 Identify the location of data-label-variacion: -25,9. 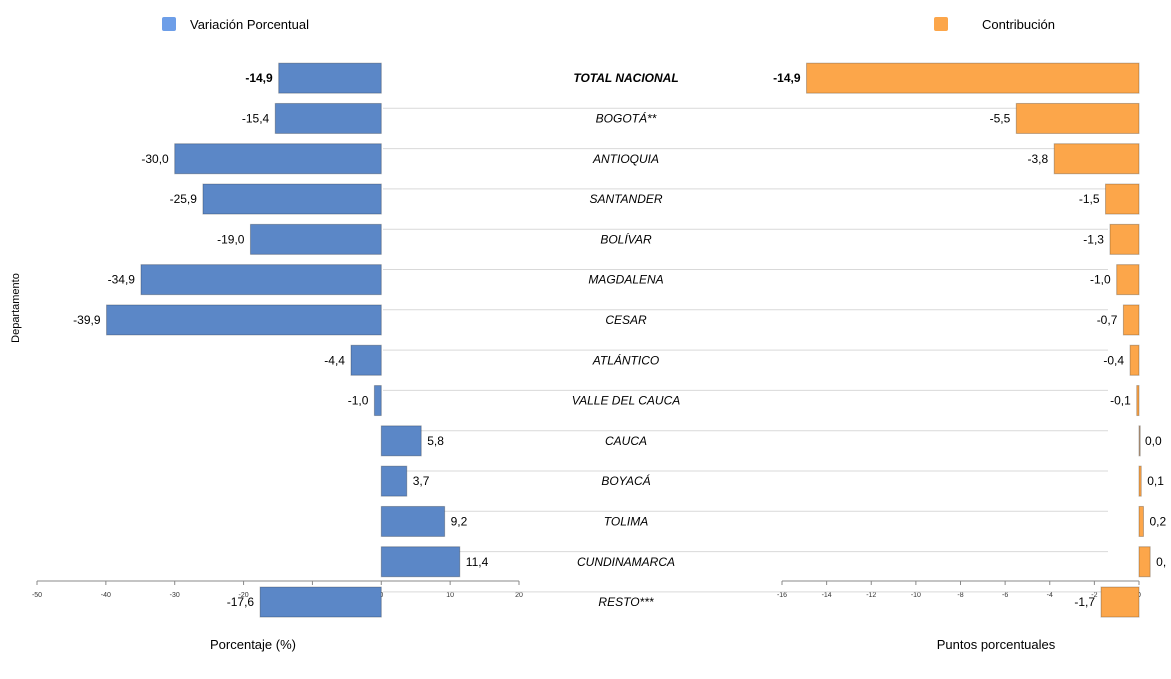
(184, 199).